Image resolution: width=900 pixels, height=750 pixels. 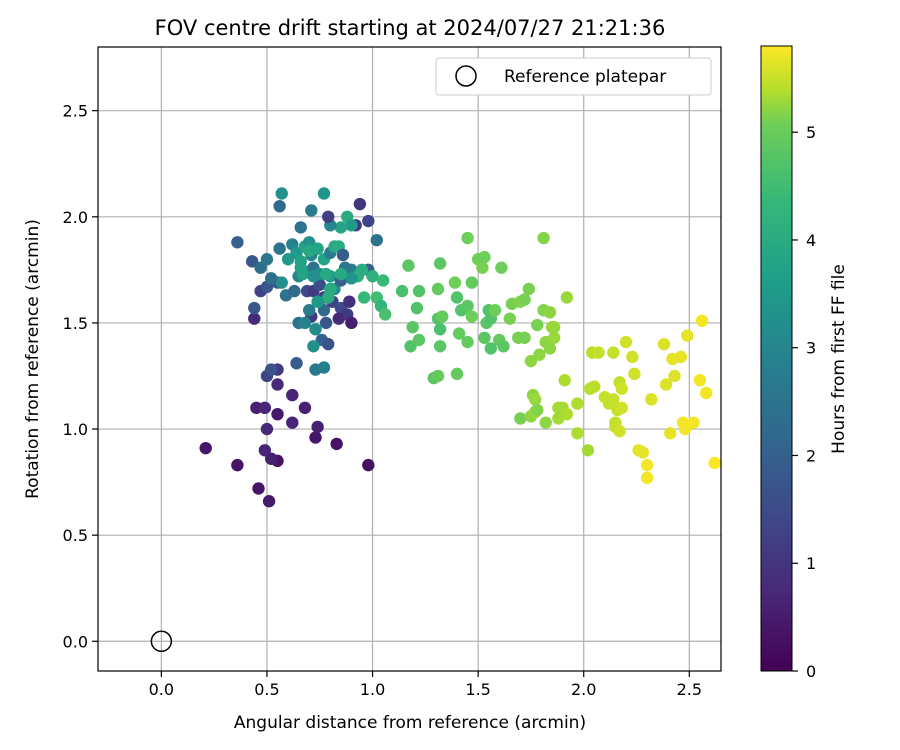 What do you see at coordinates (689, 689) in the screenshot?
I see `x-tick-label: 2.5` at bounding box center [689, 689].